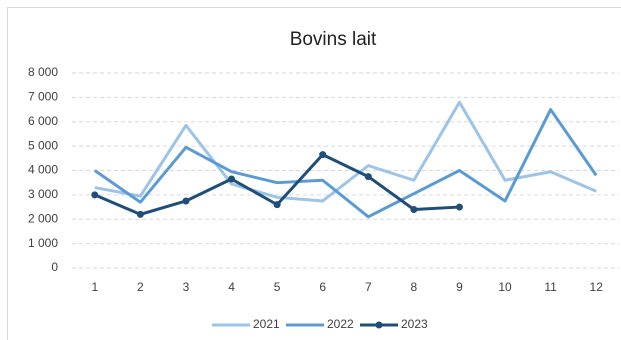 The image size is (621, 340). Describe the element at coordinates (43, 170) in the screenshot. I see `y-tick-label: 4 000` at that location.